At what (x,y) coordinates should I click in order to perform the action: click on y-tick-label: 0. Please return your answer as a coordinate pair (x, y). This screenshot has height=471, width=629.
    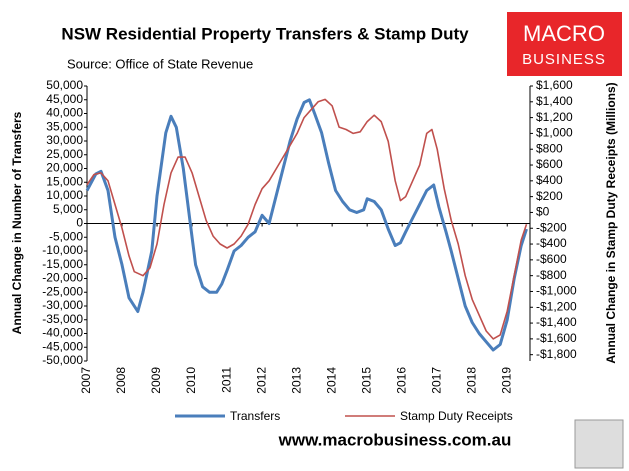
    Looking at the image, I should click on (79, 223).